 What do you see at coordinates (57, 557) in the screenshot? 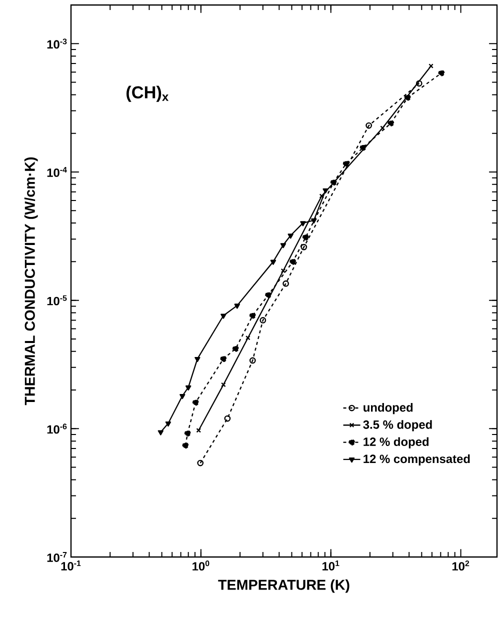
I see `y-tick-label: 10$^{-7}$` at bounding box center [57, 557].